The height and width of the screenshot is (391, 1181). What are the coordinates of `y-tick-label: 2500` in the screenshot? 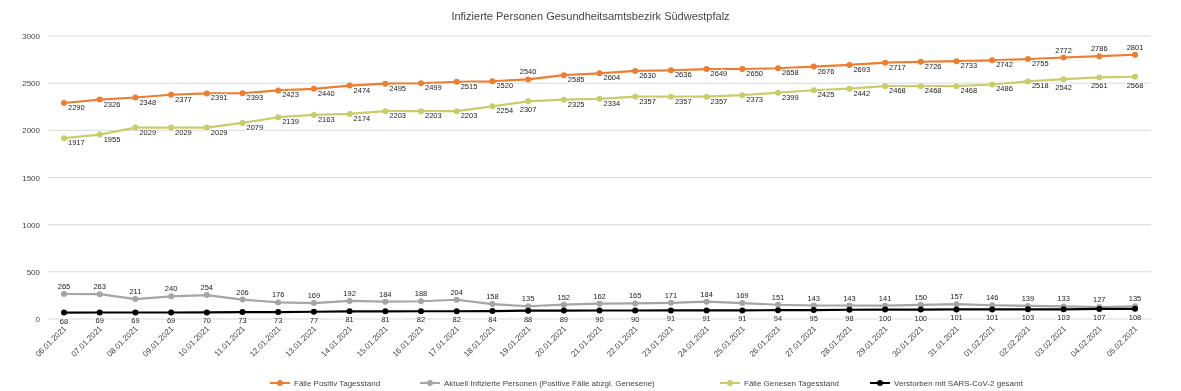 It's located at (31, 84).